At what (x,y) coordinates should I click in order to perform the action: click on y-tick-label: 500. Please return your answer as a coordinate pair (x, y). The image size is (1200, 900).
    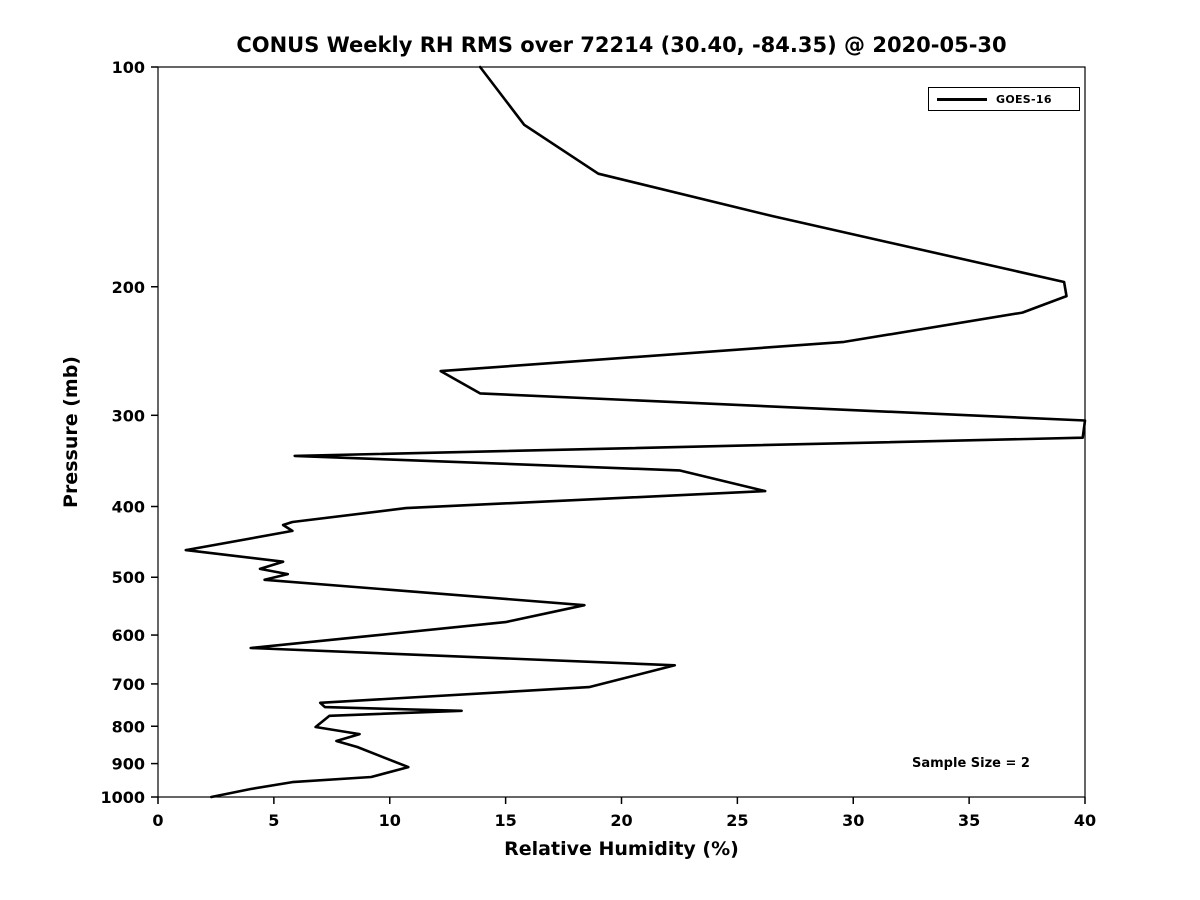
    Looking at the image, I should click on (128, 577).